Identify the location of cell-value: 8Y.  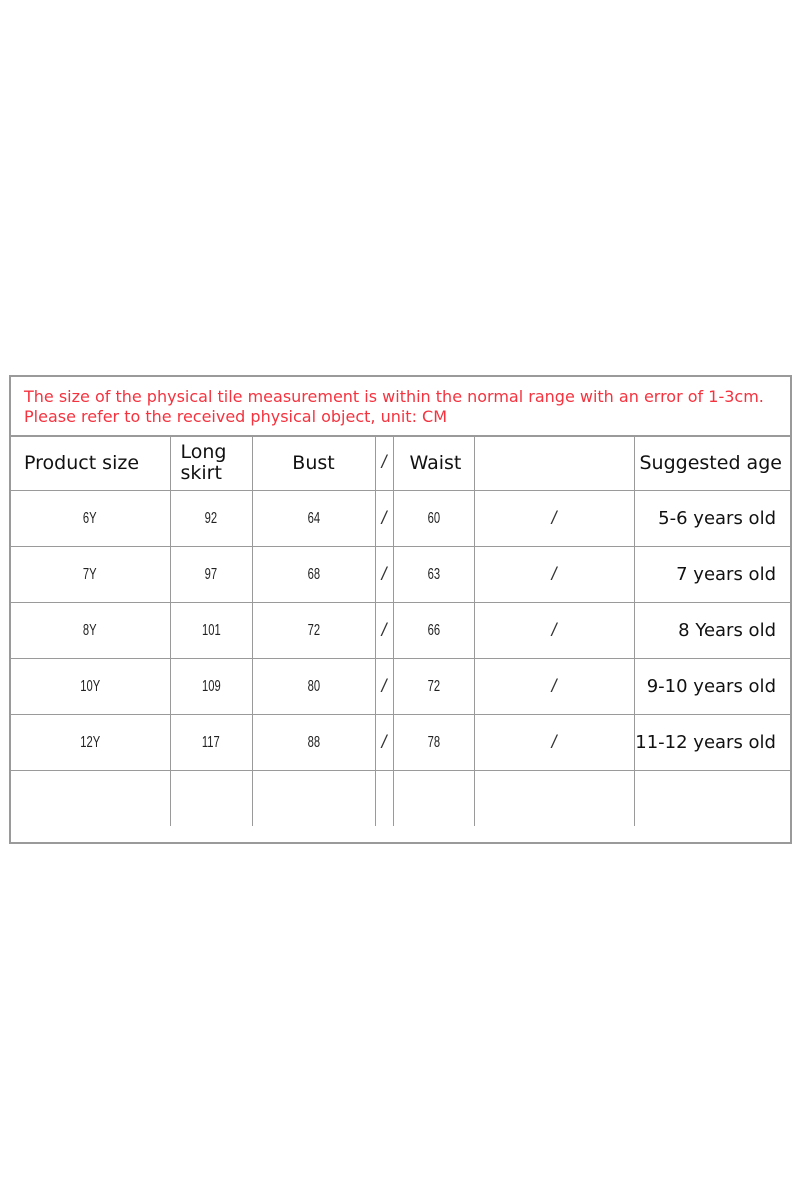
(90, 630).